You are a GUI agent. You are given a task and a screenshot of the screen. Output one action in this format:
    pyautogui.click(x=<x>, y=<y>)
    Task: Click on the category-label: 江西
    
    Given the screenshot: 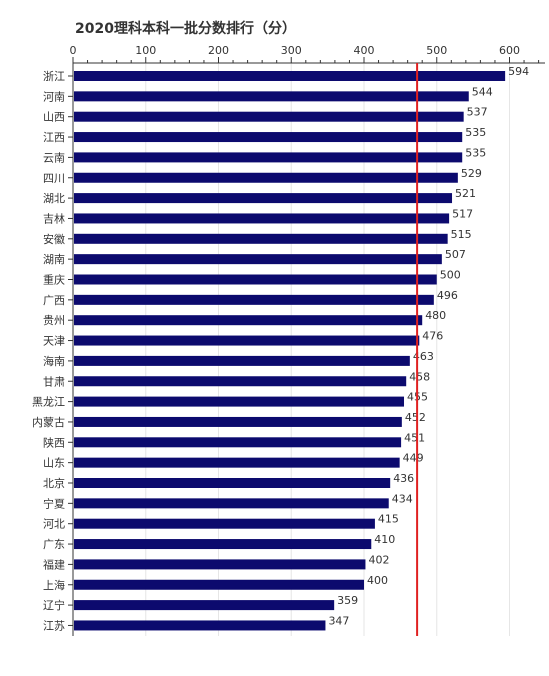 What is the action you would take?
    pyautogui.click(x=54, y=137)
    